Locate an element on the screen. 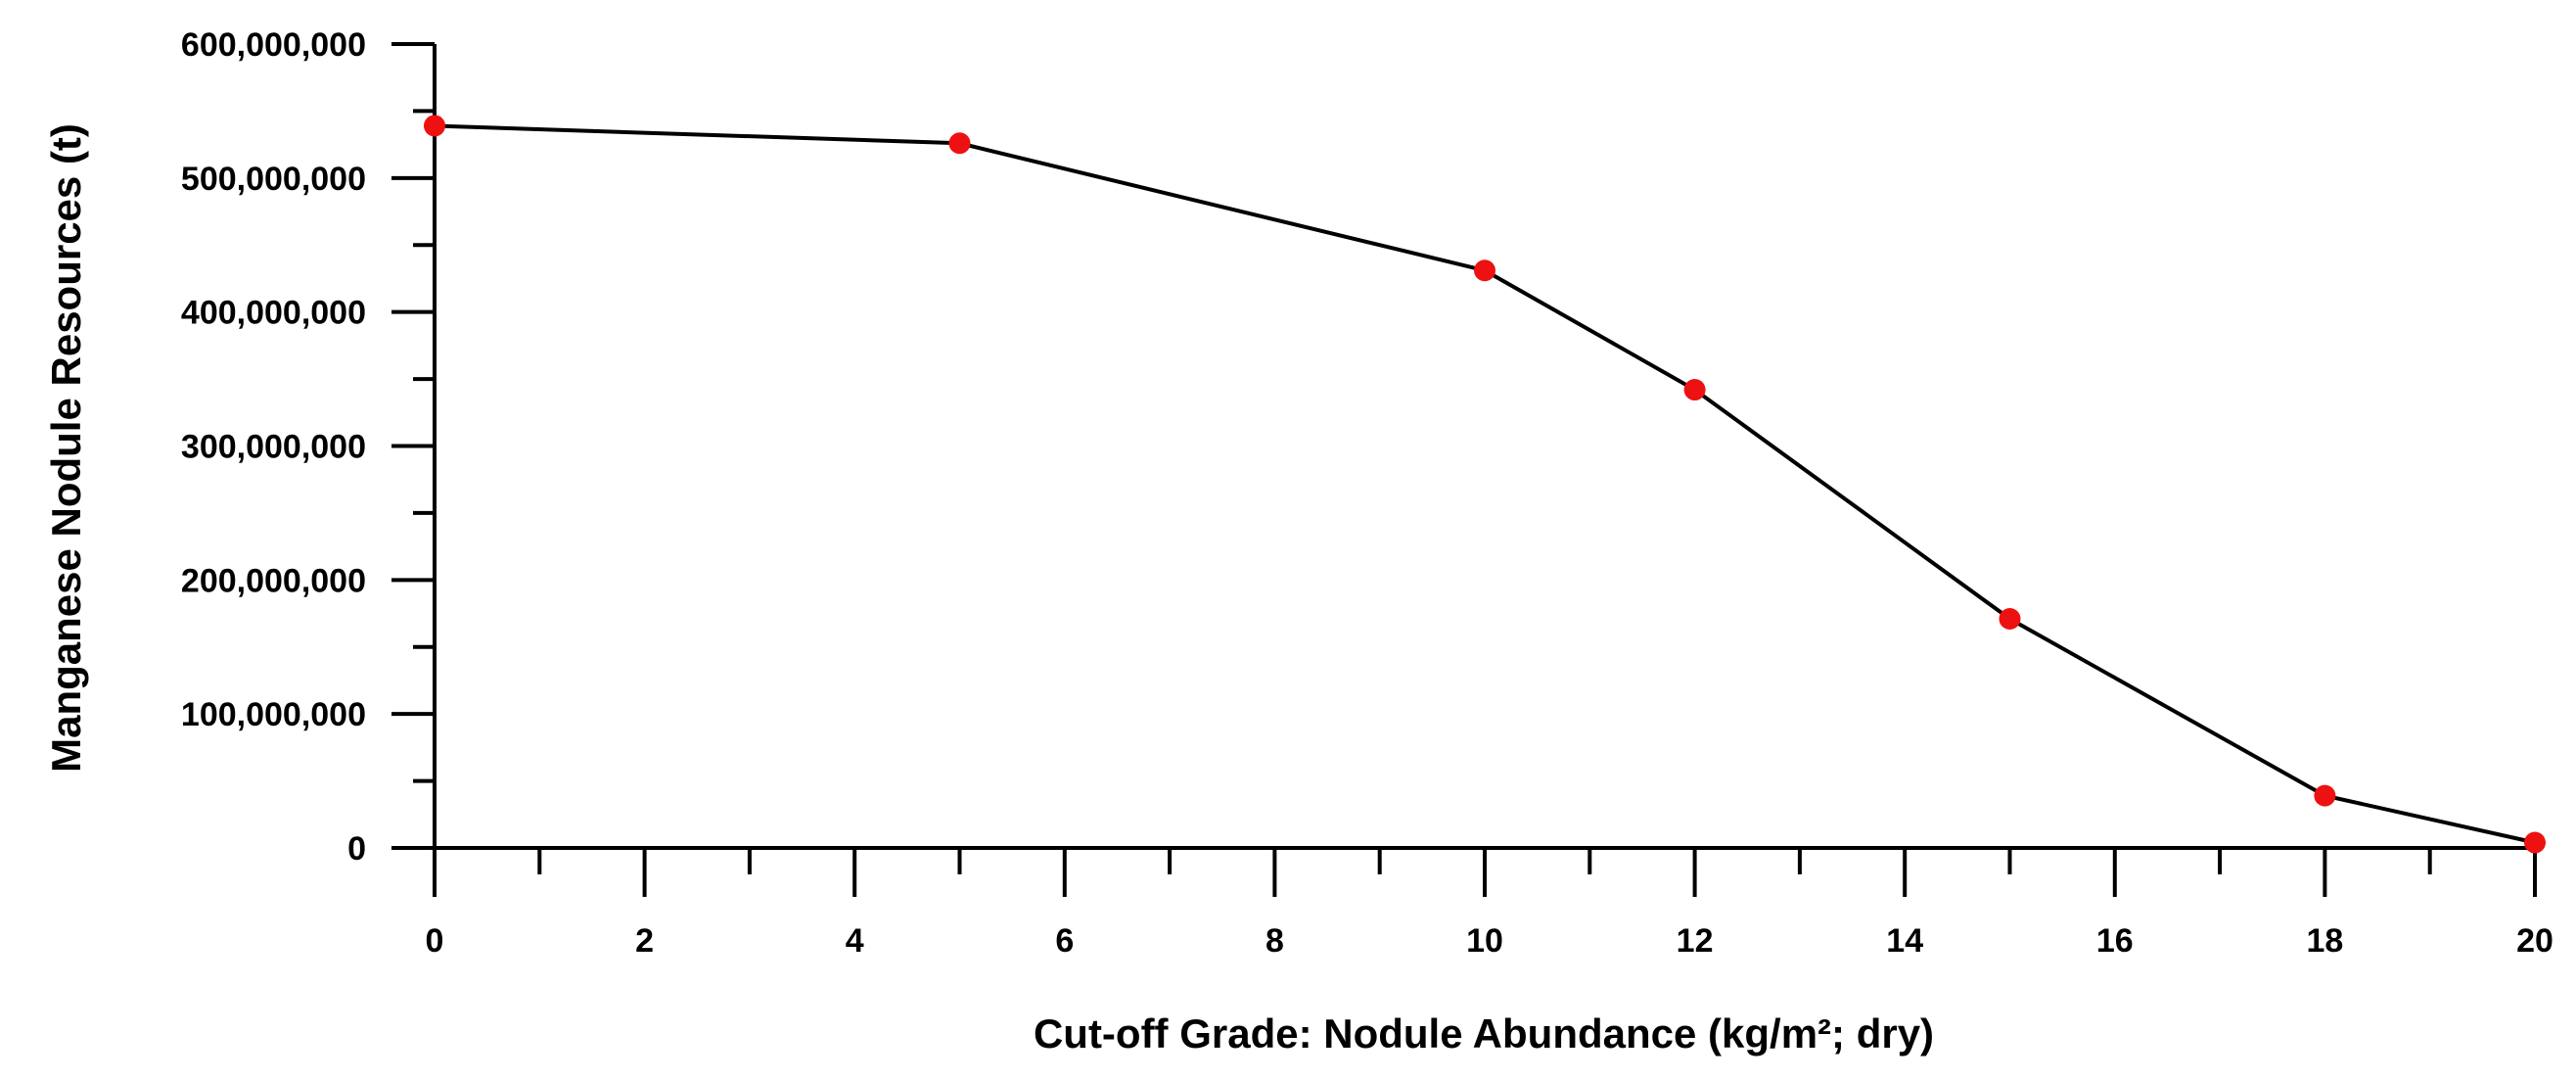  x-tick-label: 16 is located at coordinates (2115, 941).